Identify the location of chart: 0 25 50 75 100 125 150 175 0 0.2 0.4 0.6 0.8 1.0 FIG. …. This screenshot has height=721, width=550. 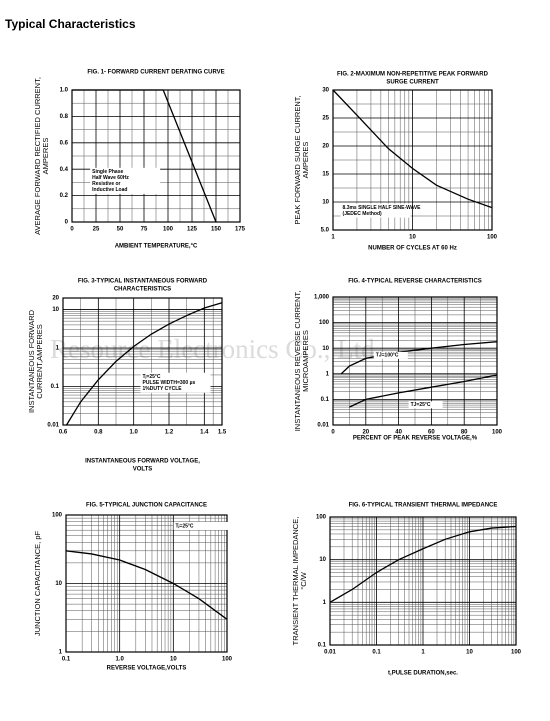
(139, 160).